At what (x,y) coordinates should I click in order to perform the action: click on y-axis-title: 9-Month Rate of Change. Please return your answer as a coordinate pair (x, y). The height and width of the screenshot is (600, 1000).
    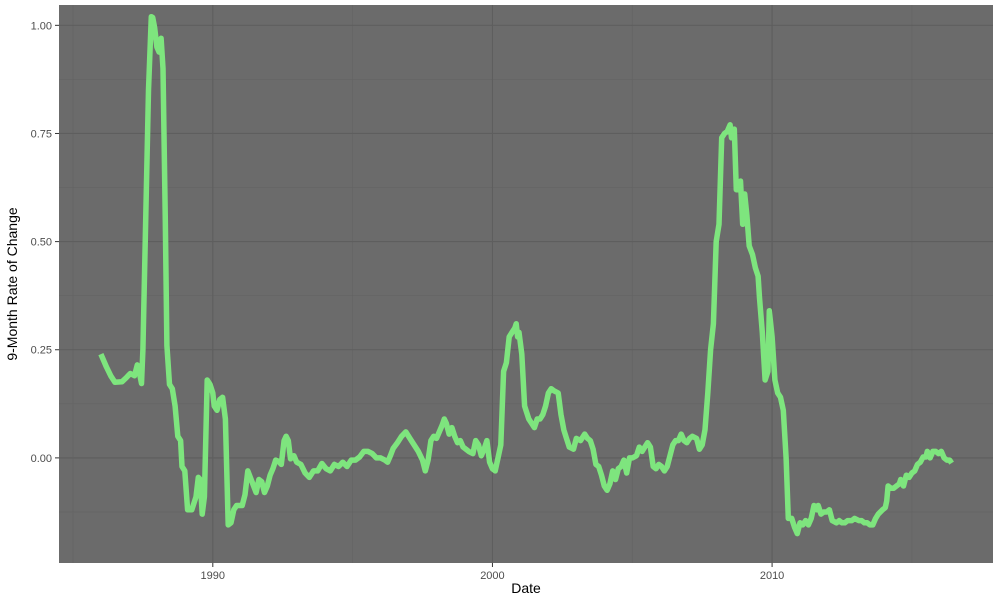
    Looking at the image, I should click on (12, 284).